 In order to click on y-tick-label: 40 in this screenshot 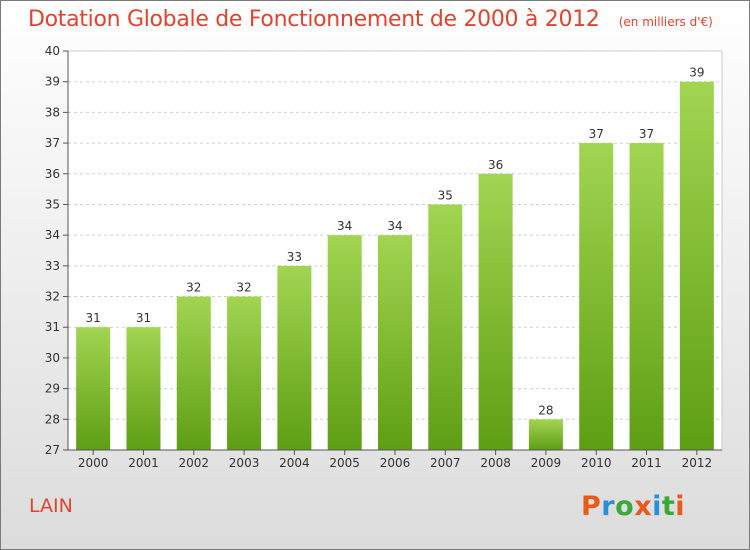, I will do `click(52, 51)`.